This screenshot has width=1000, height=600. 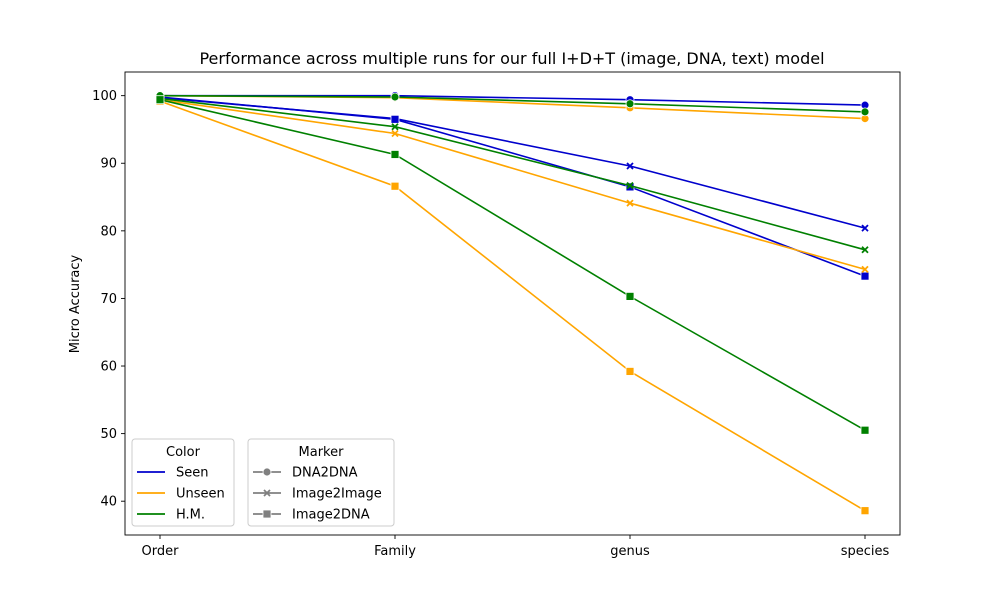 I want to click on data-point-unseen-image2image-species, so click(x=865, y=269).